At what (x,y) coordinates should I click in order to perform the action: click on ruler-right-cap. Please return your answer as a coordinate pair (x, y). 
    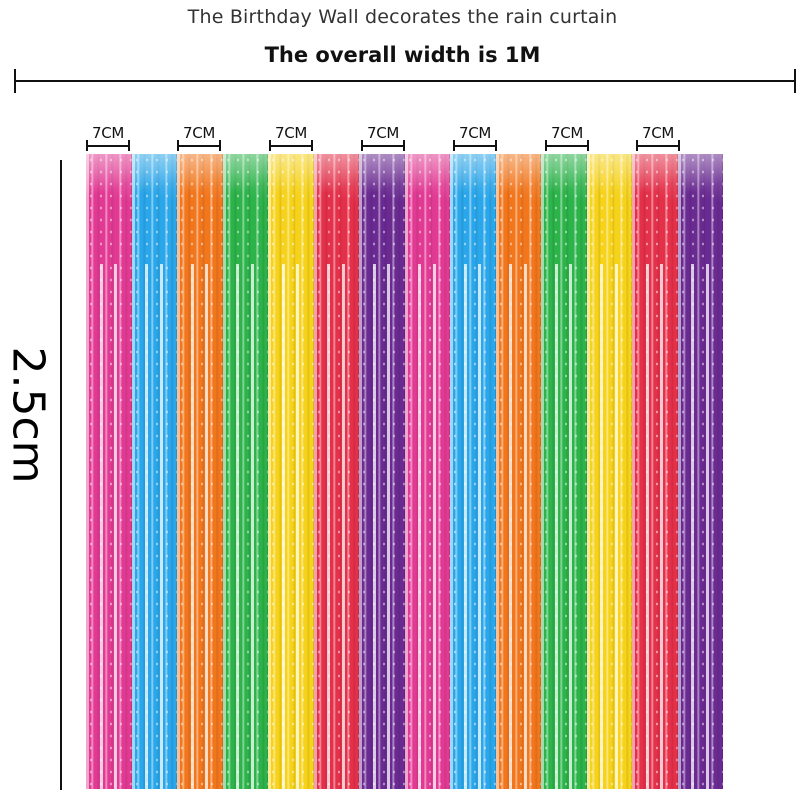
    Looking at the image, I should click on (795, 81).